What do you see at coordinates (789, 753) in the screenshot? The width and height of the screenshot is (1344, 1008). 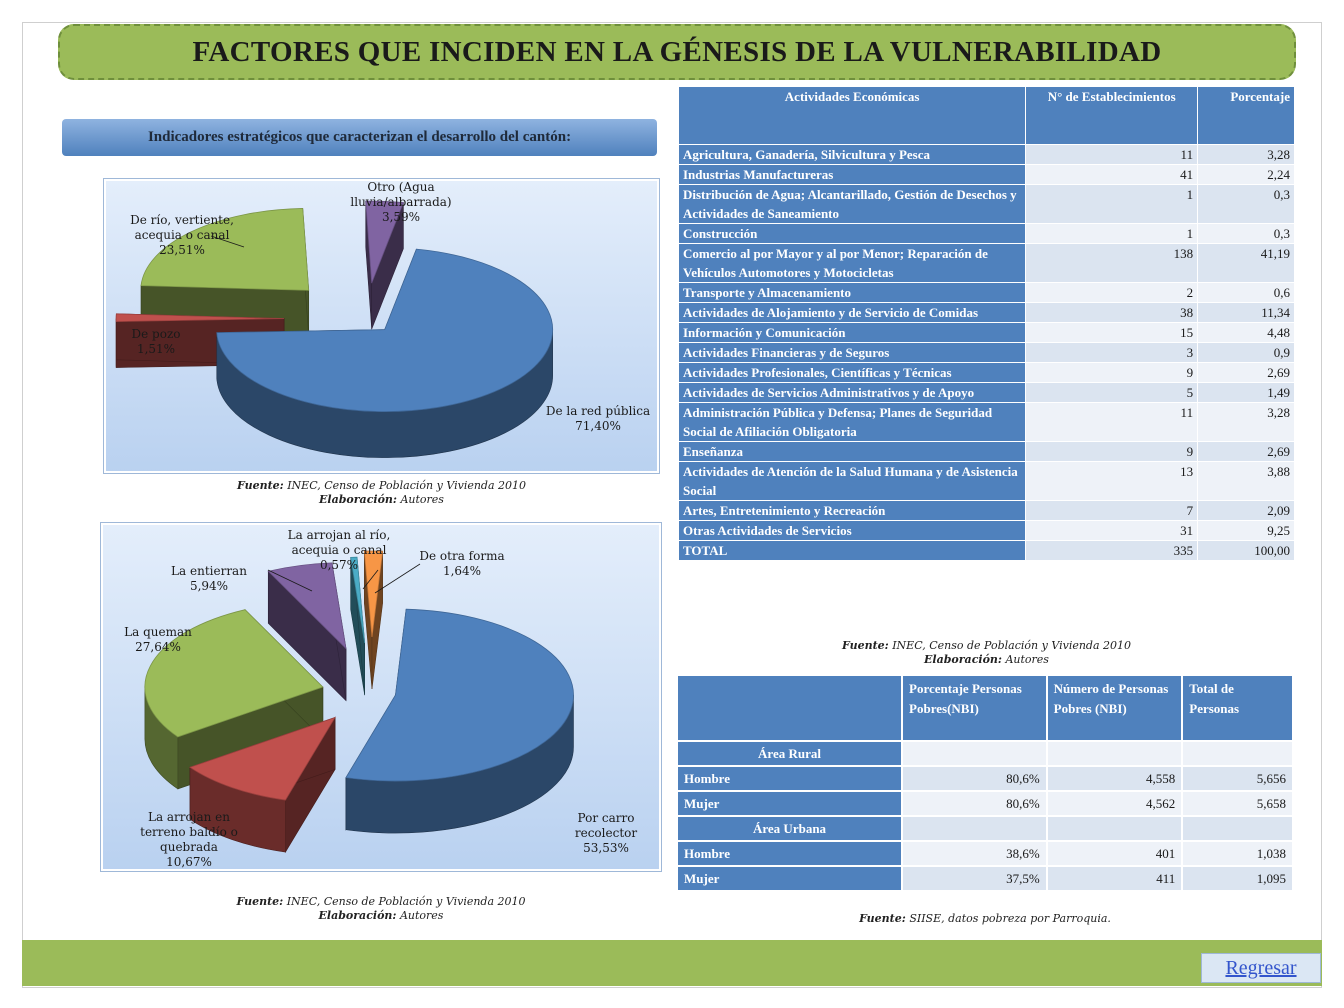 I see `row-label-cell: Área Rural` at bounding box center [789, 753].